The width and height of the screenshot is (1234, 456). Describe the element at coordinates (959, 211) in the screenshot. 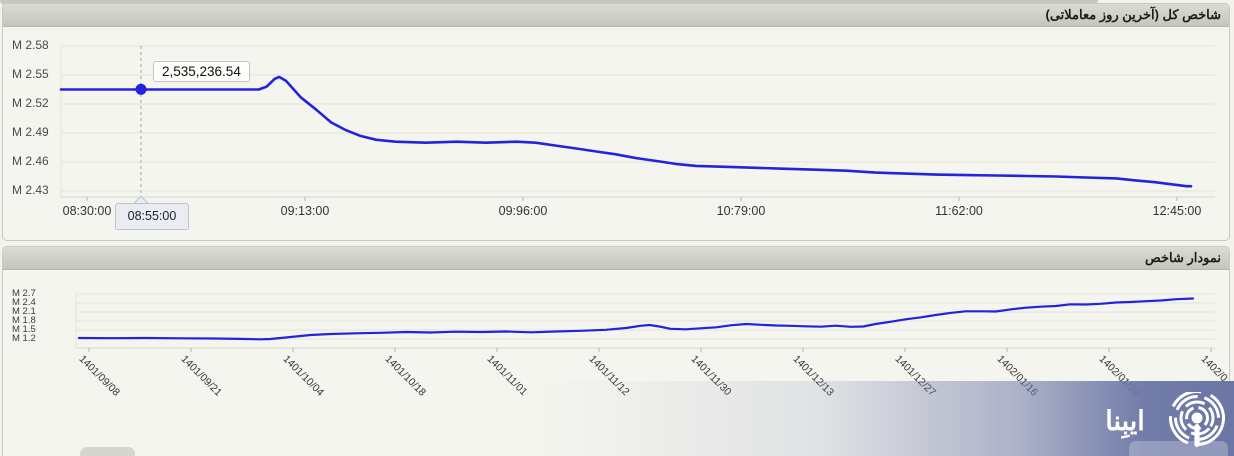

I see `x-axis-label: 11:62:00` at that location.